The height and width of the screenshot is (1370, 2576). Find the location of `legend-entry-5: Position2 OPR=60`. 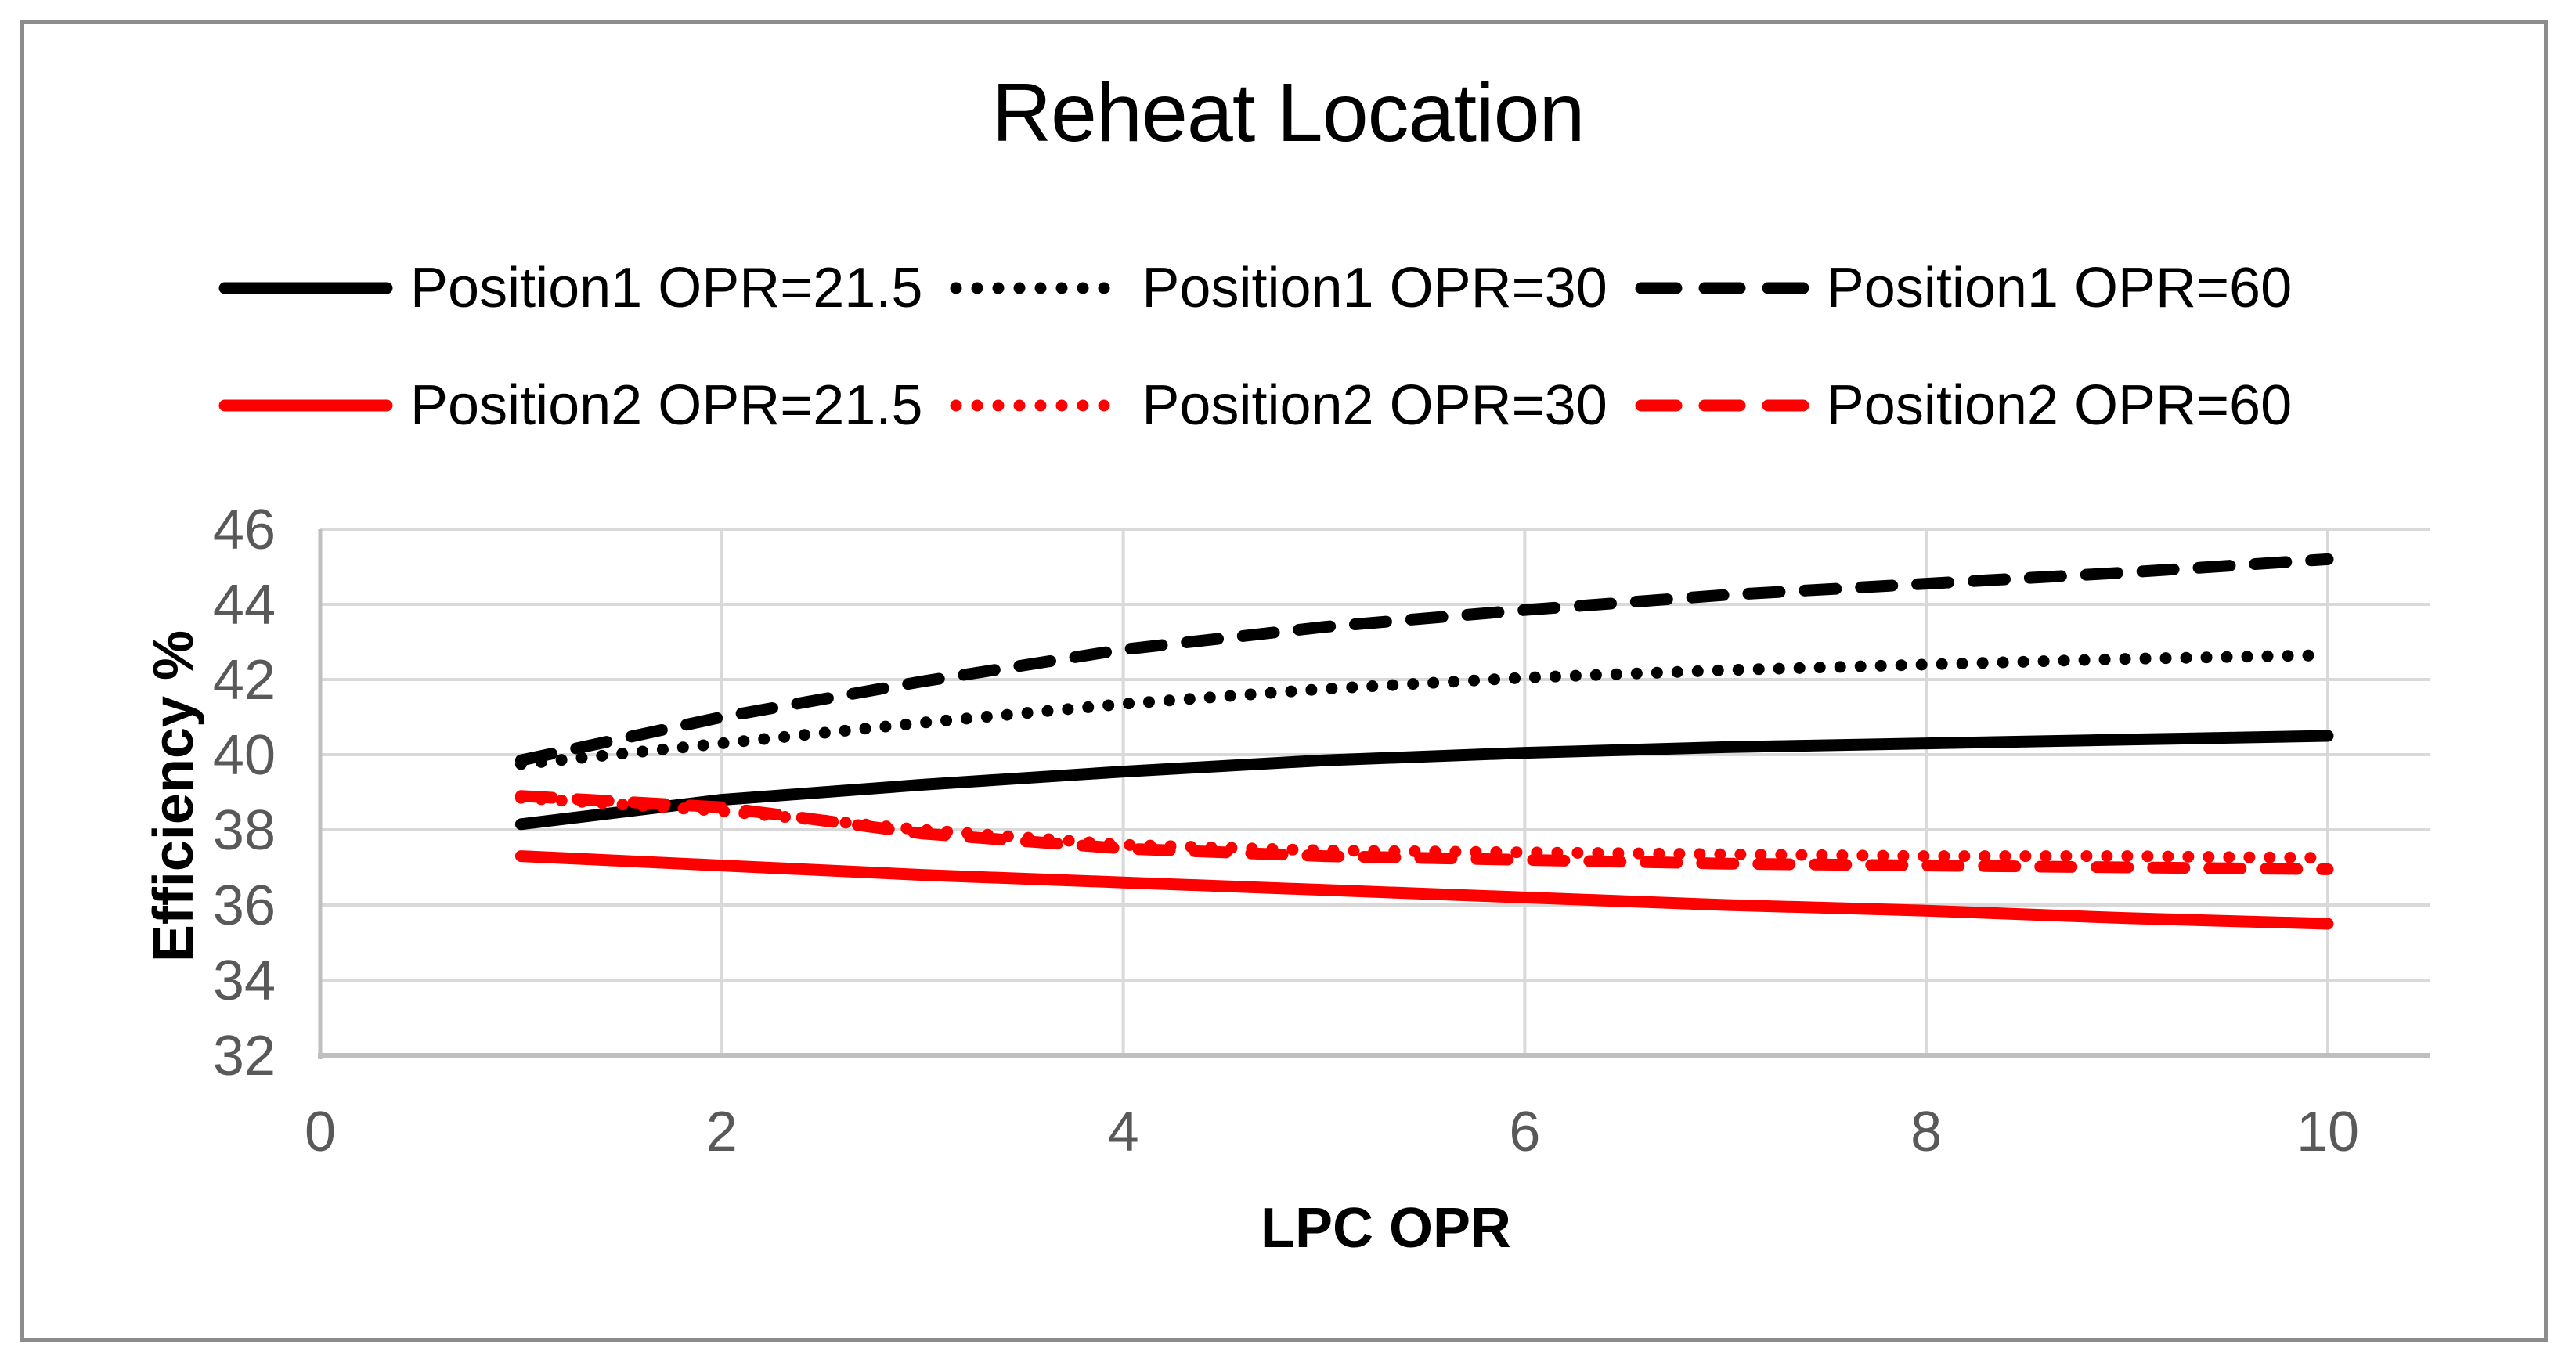

legend-entry-5: Position2 OPR=60 is located at coordinates (1963, 405).